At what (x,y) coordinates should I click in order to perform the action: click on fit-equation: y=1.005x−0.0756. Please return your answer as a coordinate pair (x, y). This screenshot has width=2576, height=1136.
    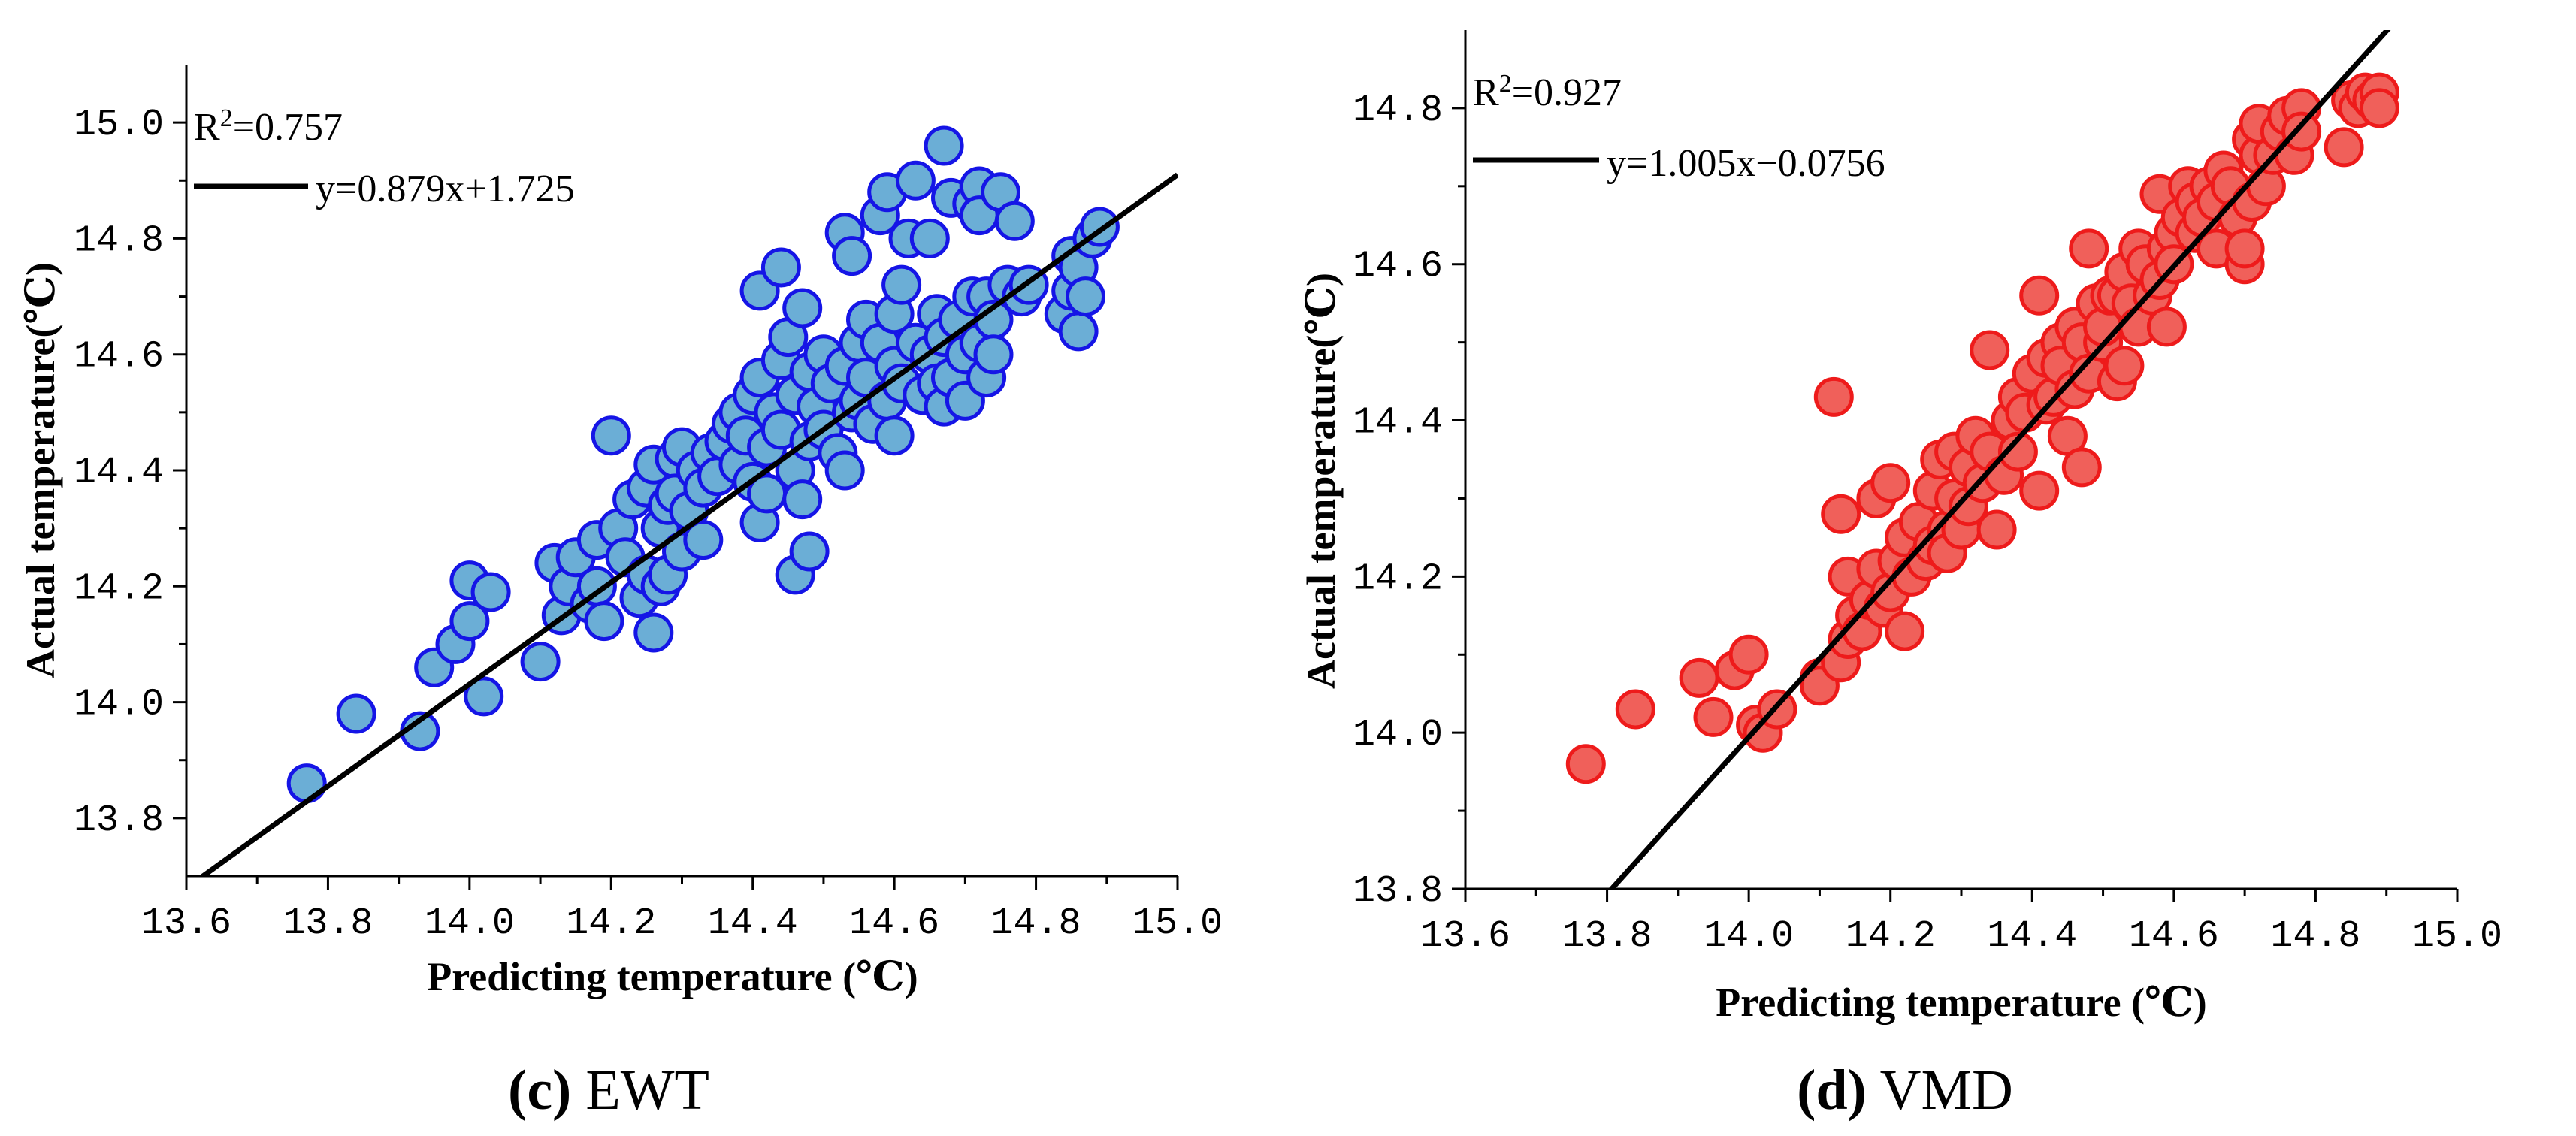
    Looking at the image, I should click on (1746, 163).